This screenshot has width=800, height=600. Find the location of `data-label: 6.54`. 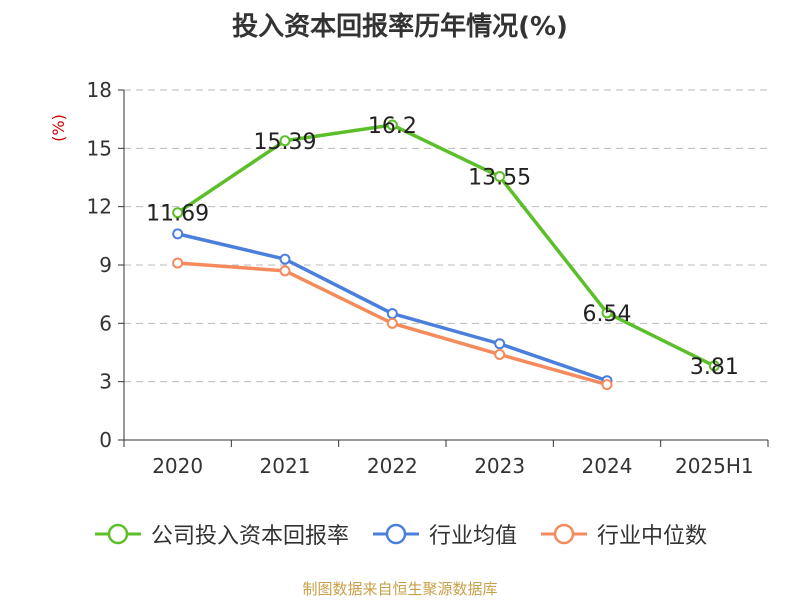

data-label: 6.54 is located at coordinates (607, 314).